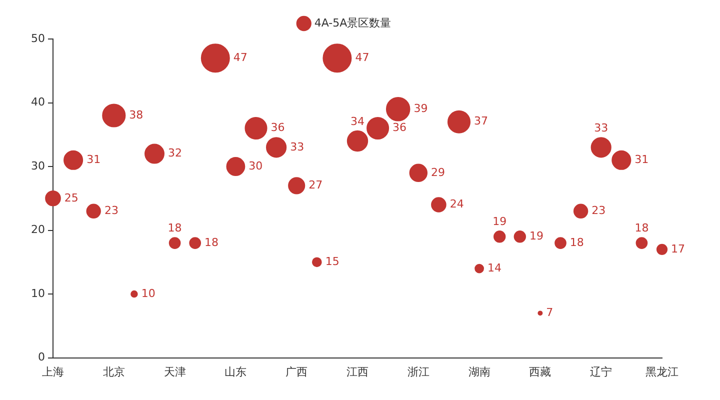  What do you see at coordinates (357, 371) in the screenshot?
I see `x-tick-label: 江西` at bounding box center [357, 371].